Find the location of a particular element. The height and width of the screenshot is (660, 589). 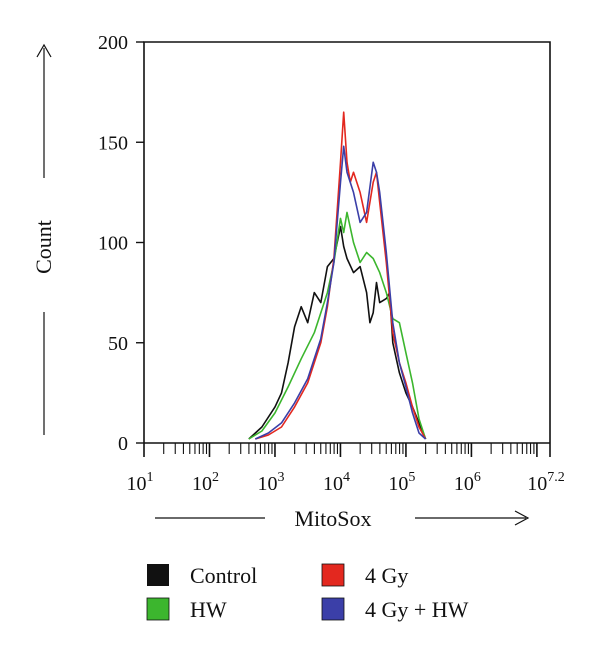

legend-label-control: Control is located at coordinates (223, 575).